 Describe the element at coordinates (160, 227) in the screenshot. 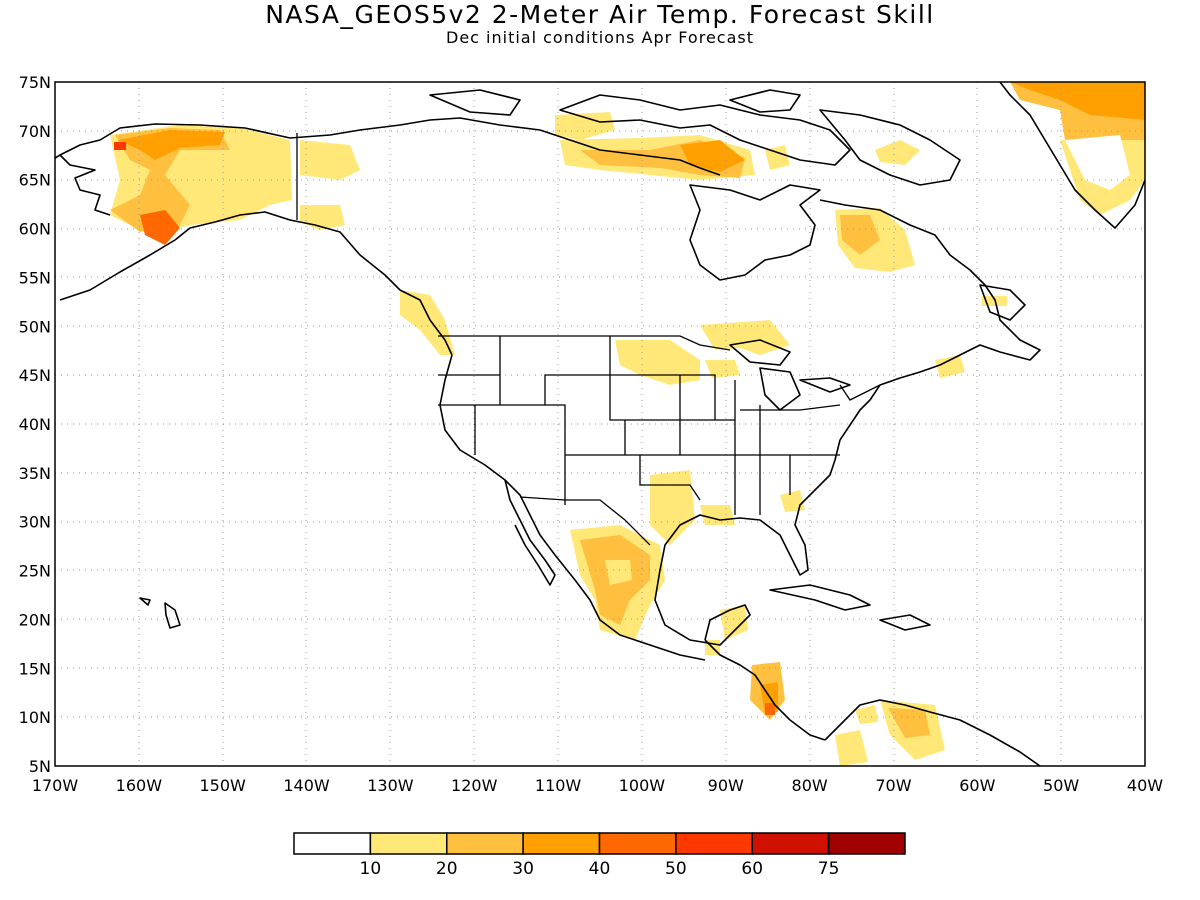

I see `skill-region-alaska-south` at that location.